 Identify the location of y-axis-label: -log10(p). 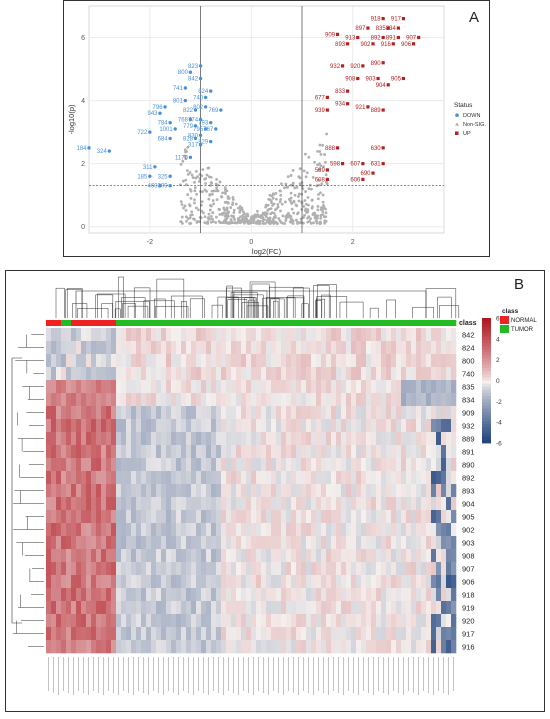
(71, 119).